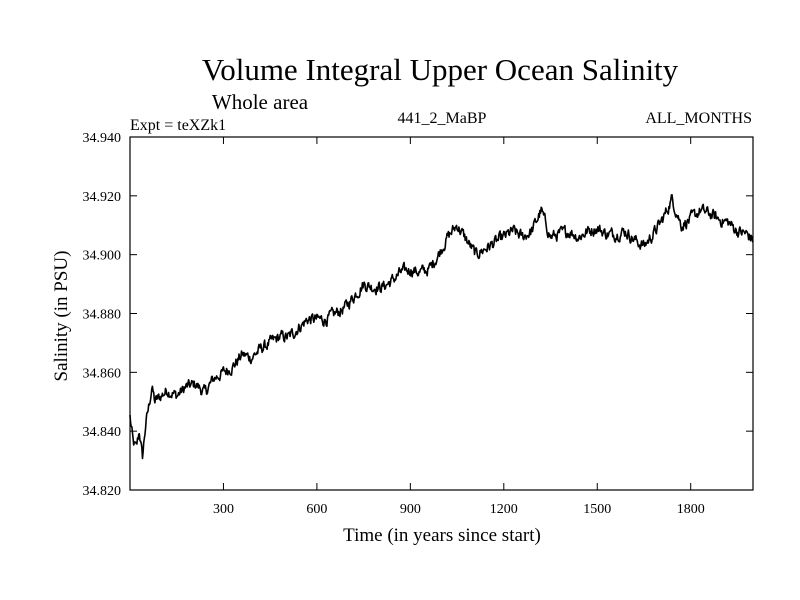  Describe the element at coordinates (223, 509) in the screenshot. I see `x-tick-label: 300` at that location.